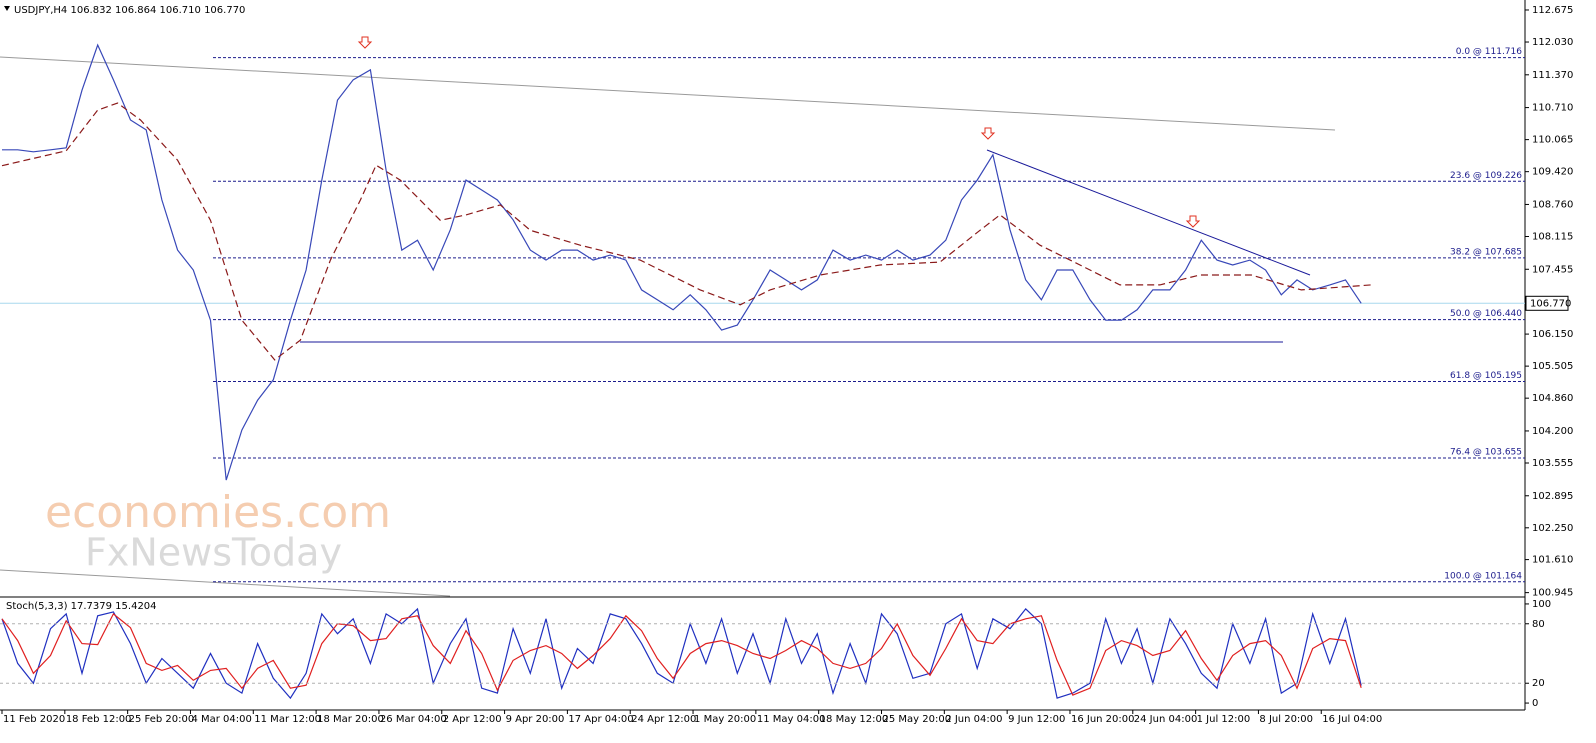  Describe the element at coordinates (1166, 719) in the screenshot. I see `x-tick-label: 24 Jun 04:00` at that location.